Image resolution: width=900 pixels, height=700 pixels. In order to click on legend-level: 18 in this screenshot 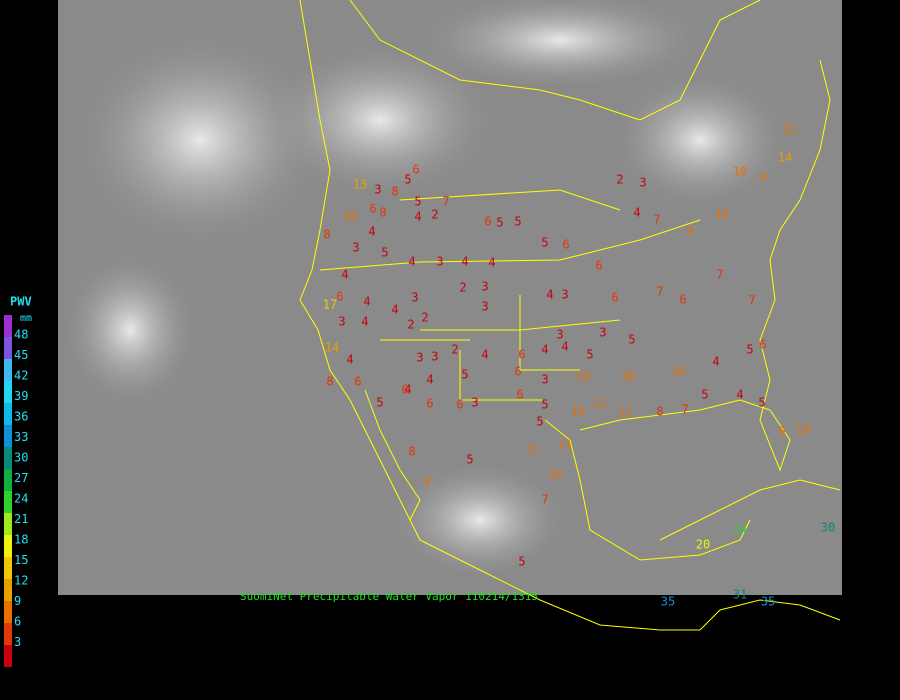, I will do `click(21, 540)`.